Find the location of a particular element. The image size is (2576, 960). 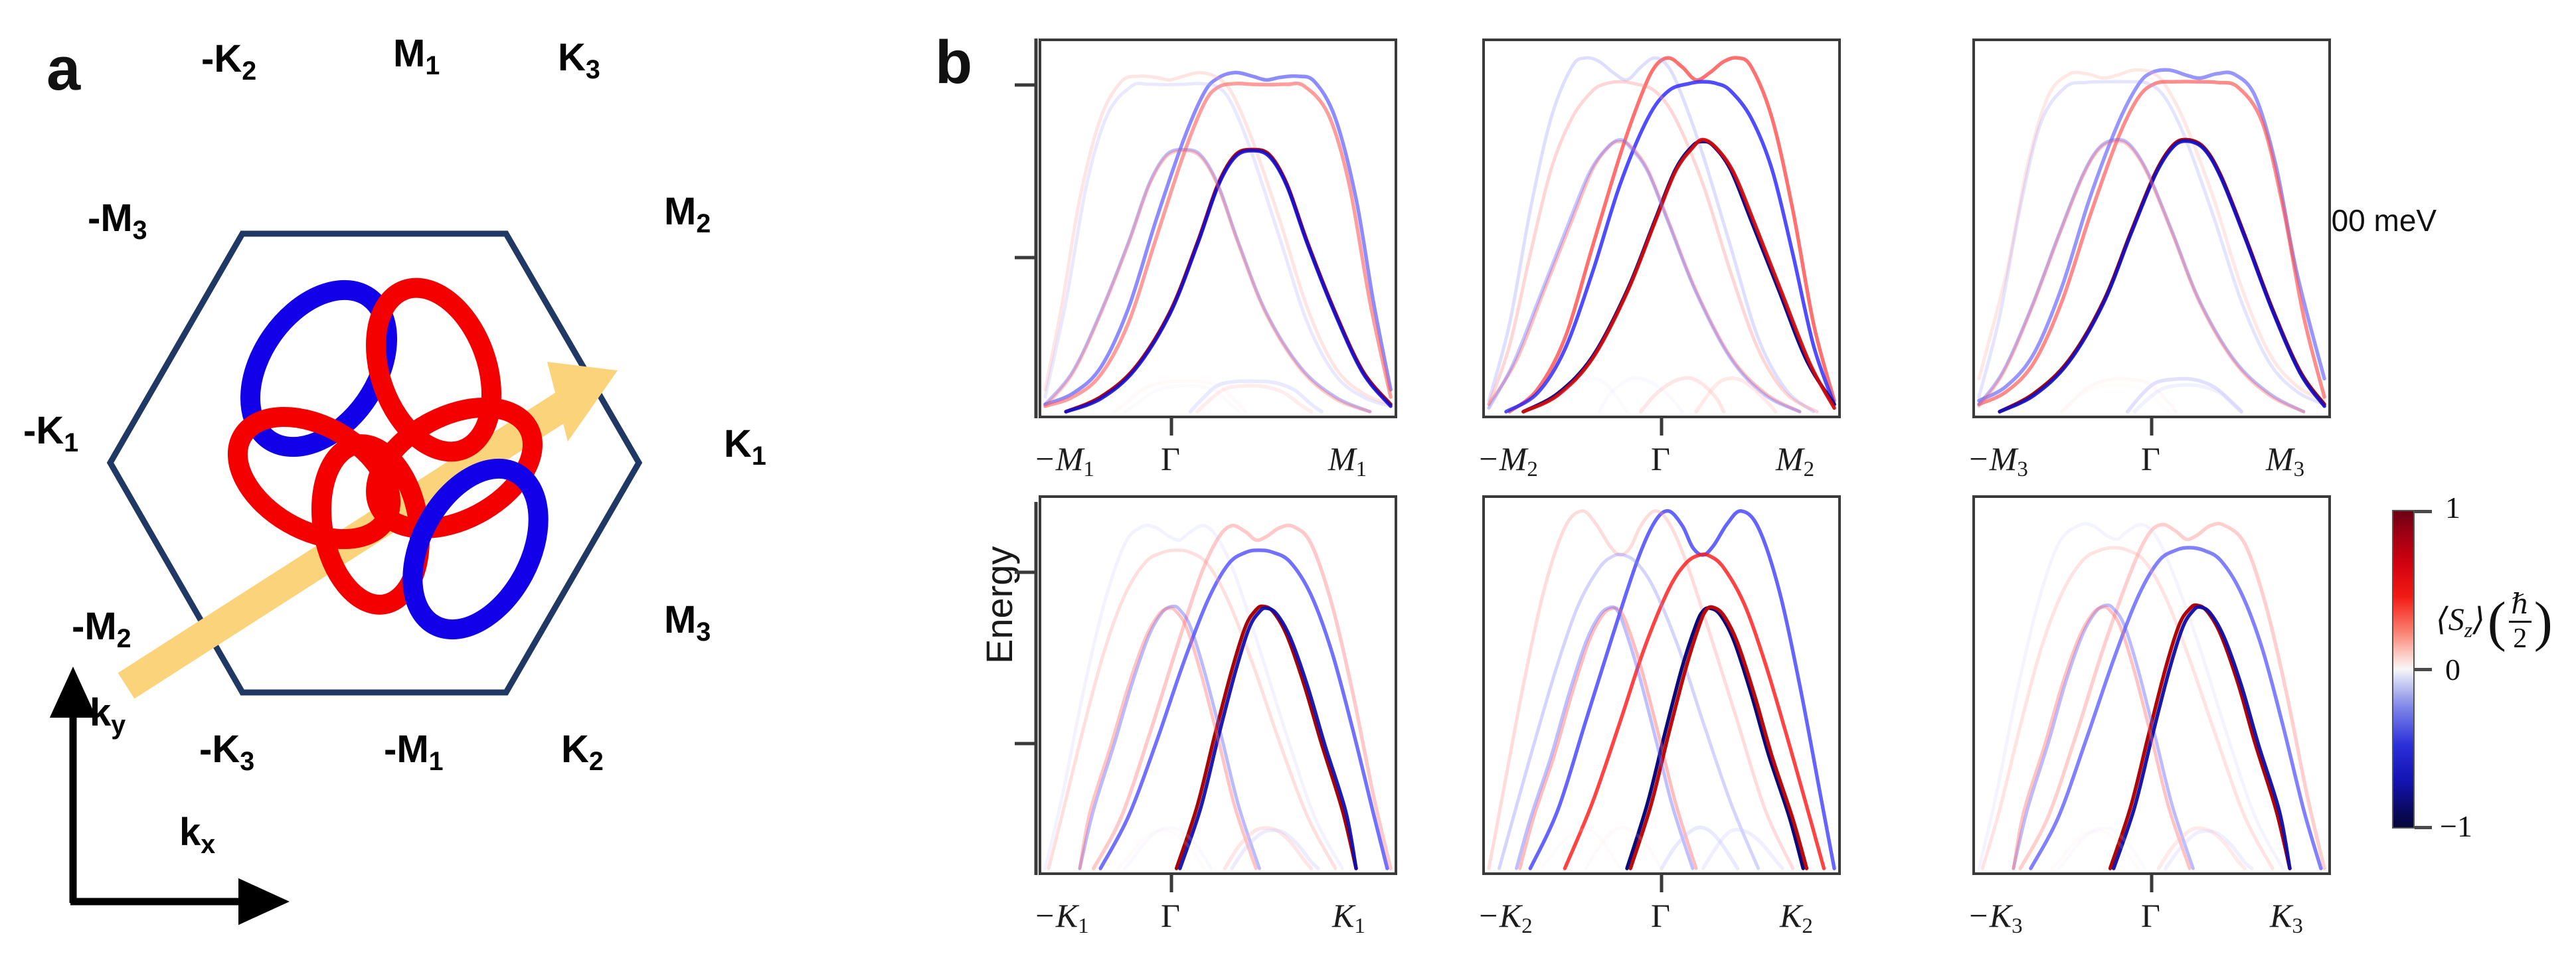

panel-a-label: a is located at coordinates (63, 69).